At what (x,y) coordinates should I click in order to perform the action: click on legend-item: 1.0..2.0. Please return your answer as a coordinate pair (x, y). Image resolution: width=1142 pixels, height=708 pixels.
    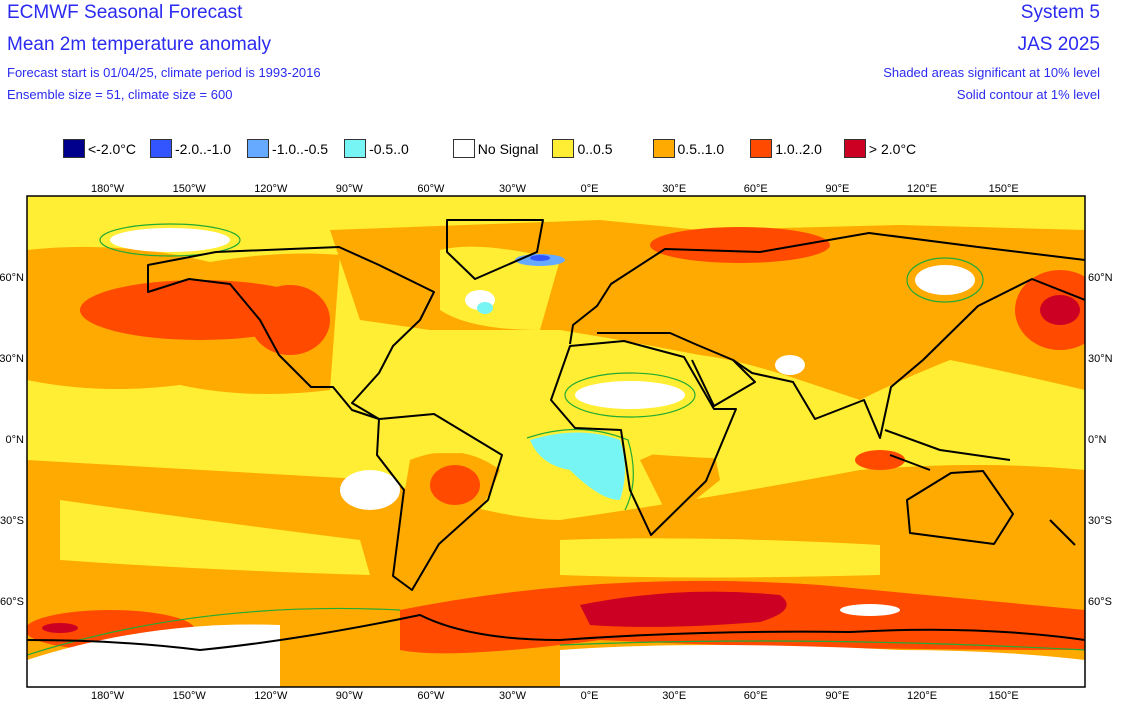
    Looking at the image, I should click on (786, 148).